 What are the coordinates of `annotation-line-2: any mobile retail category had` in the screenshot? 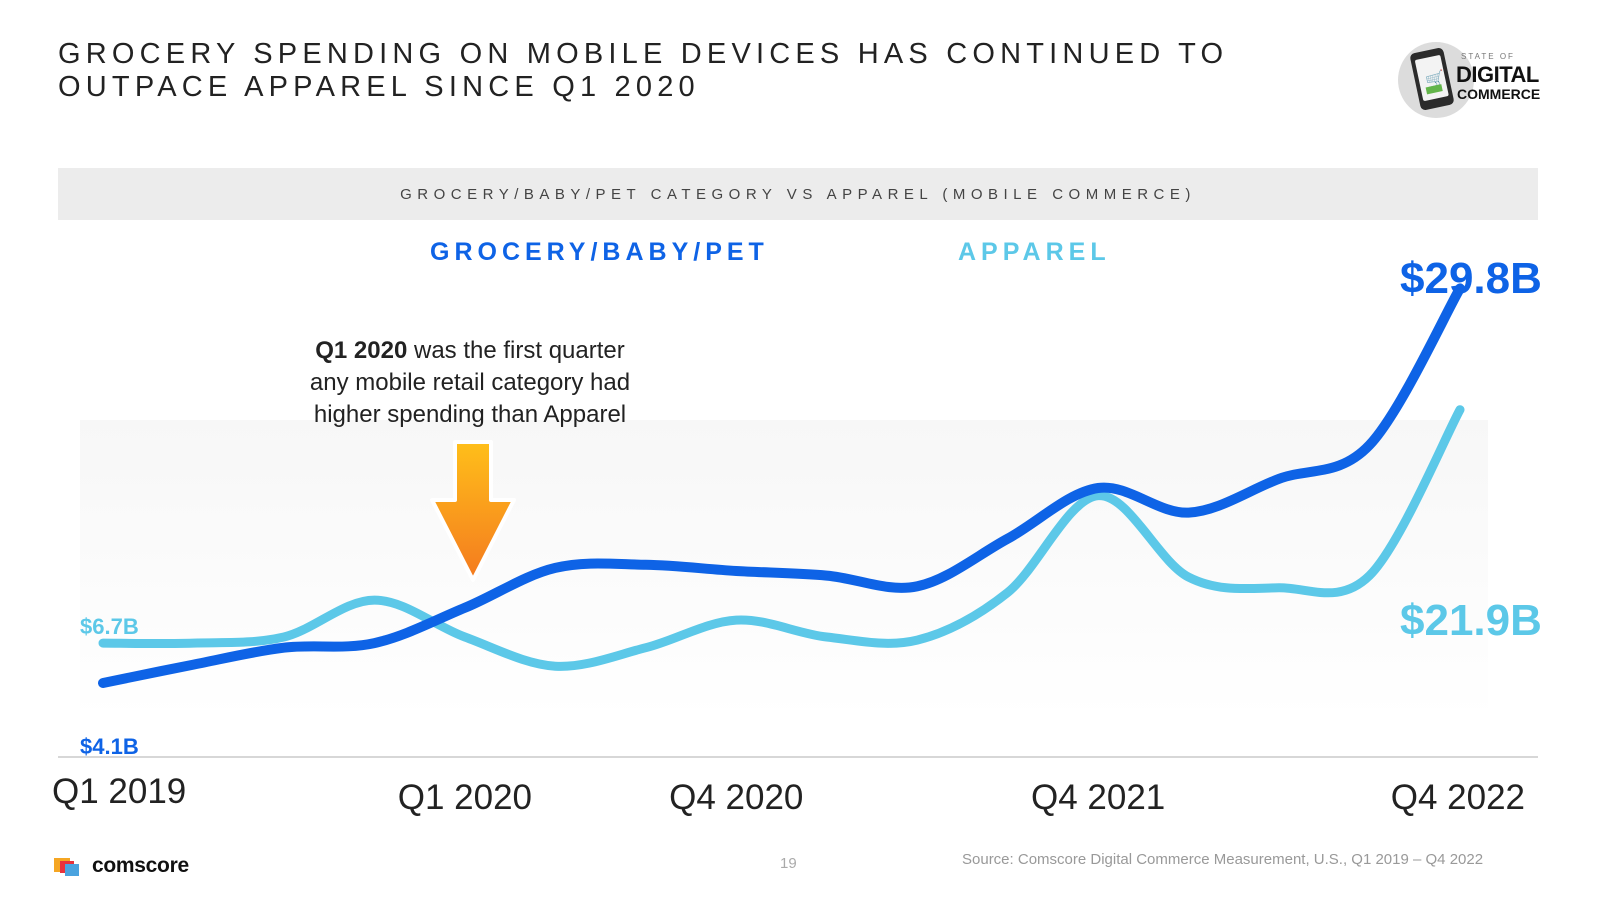 It's located at (470, 382).